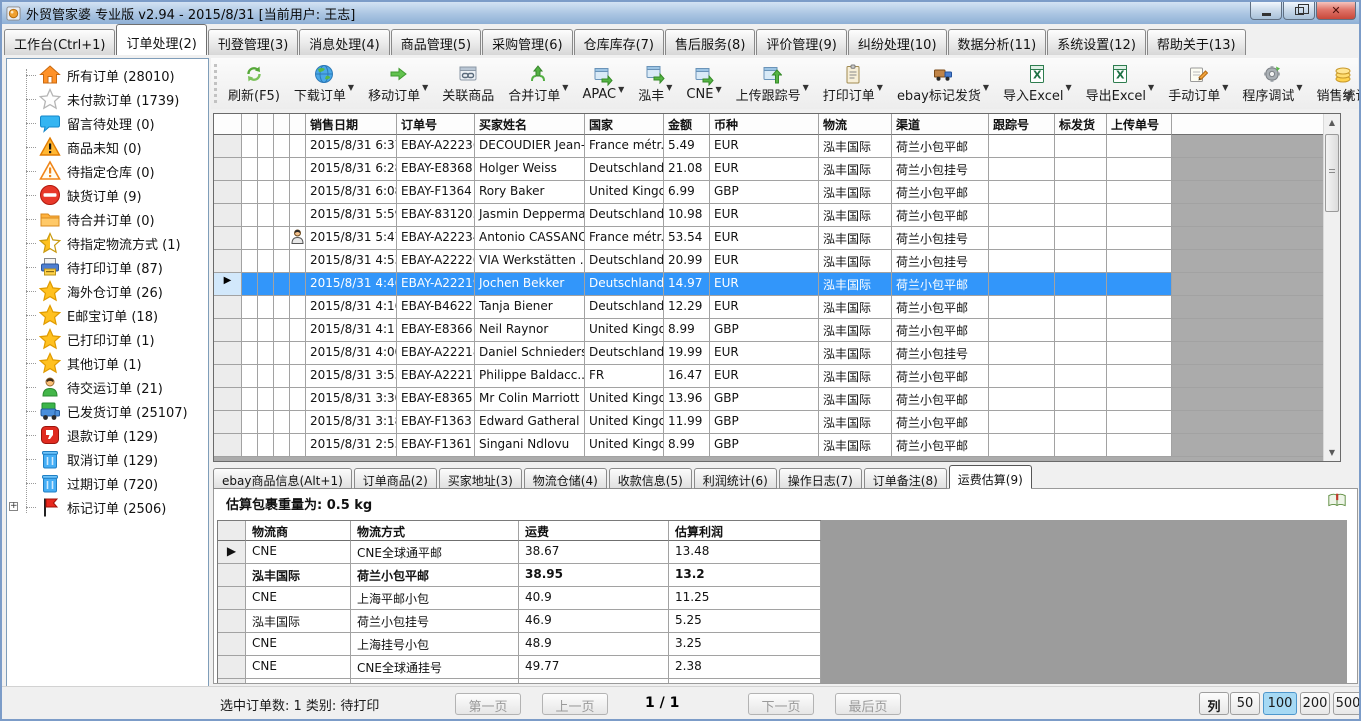 This screenshot has height=721, width=1361. I want to click on menu-tab-5: 商品管理(5), so click(436, 42).